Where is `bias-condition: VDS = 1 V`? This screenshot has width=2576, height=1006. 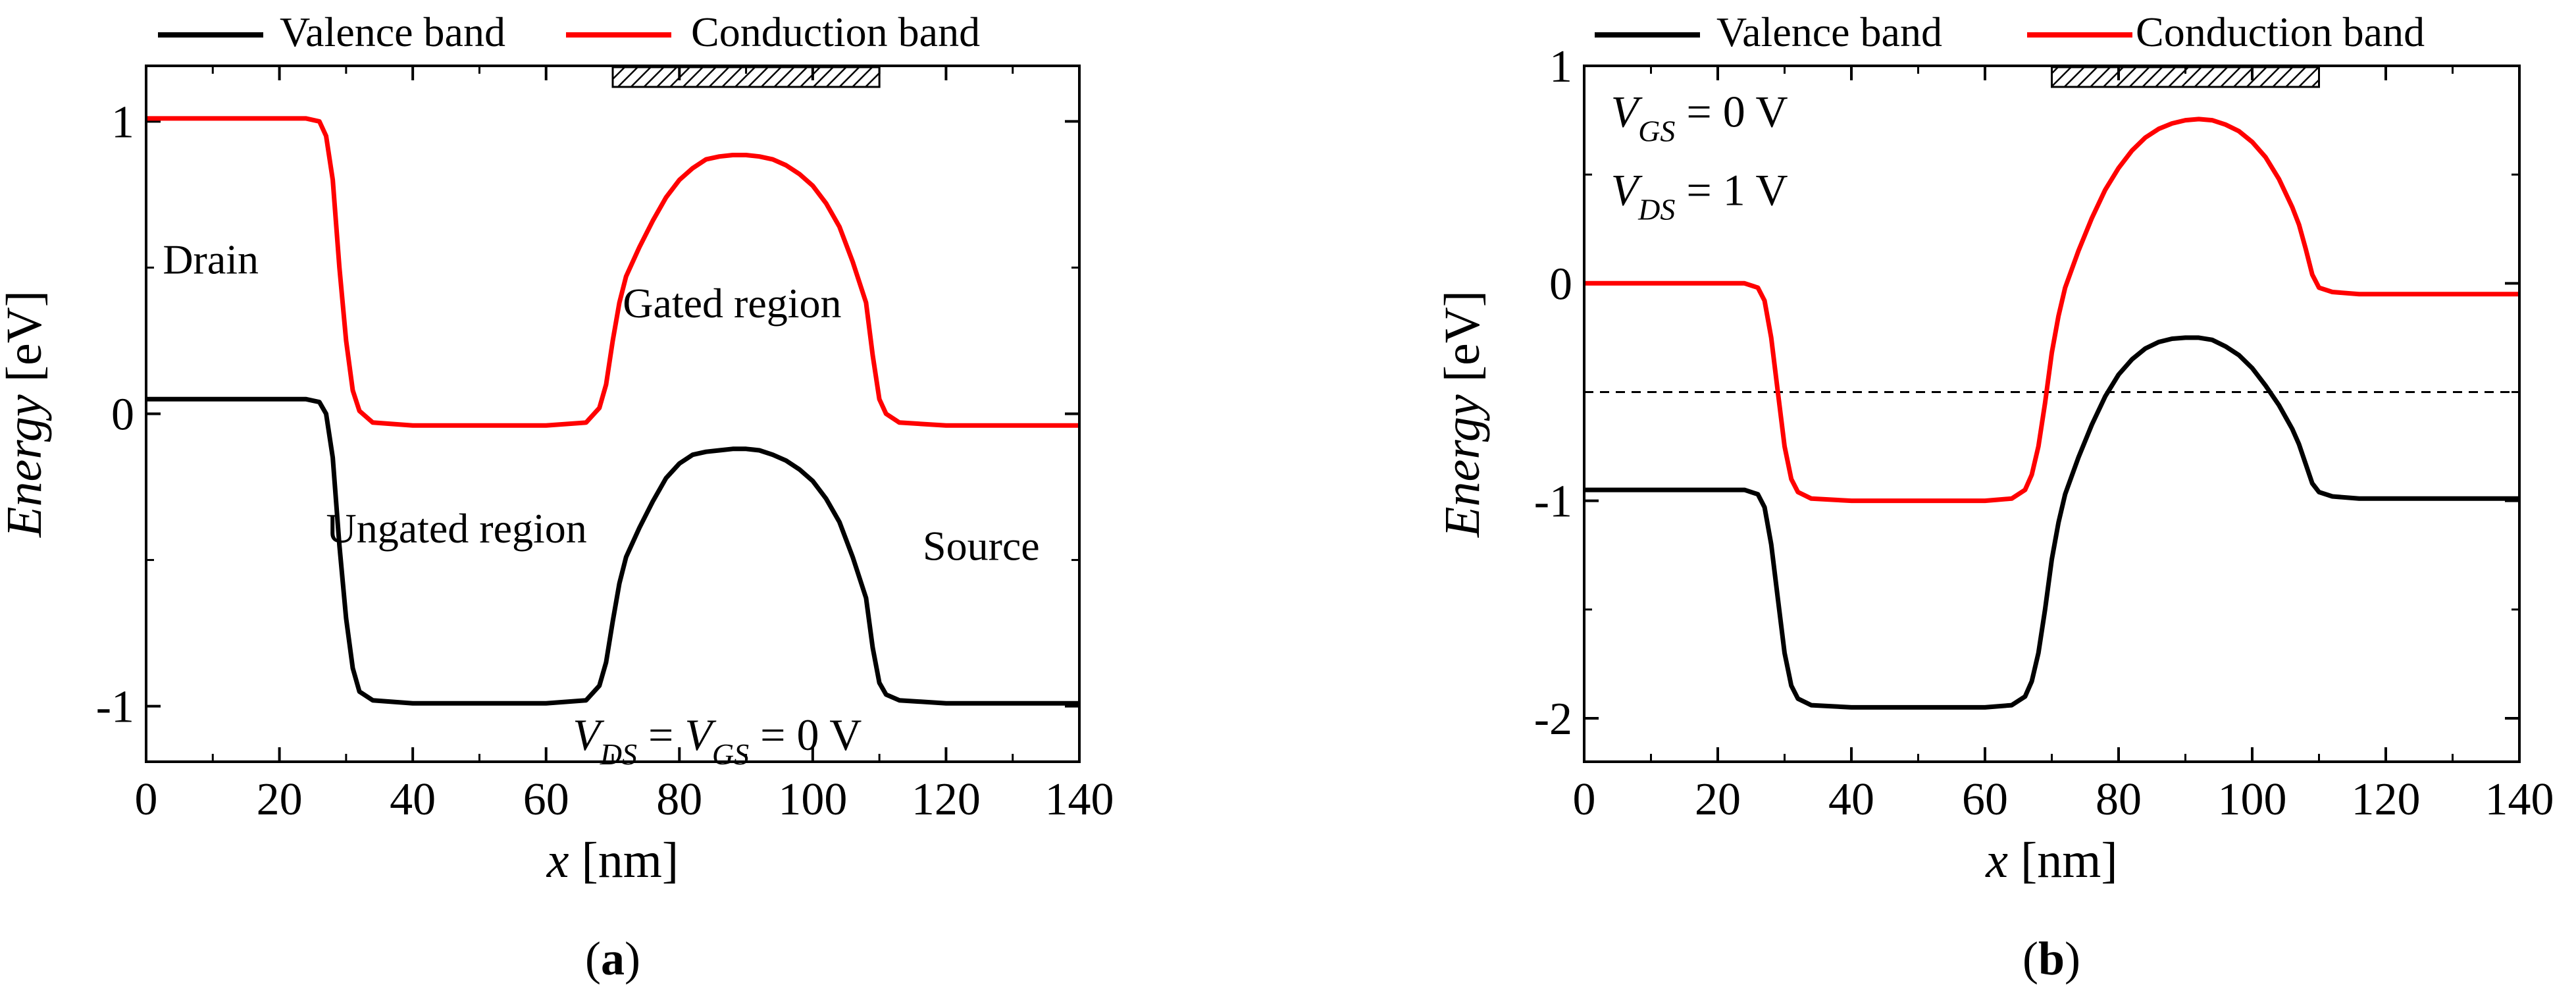 bias-condition: VDS = 1 V is located at coordinates (1699, 196).